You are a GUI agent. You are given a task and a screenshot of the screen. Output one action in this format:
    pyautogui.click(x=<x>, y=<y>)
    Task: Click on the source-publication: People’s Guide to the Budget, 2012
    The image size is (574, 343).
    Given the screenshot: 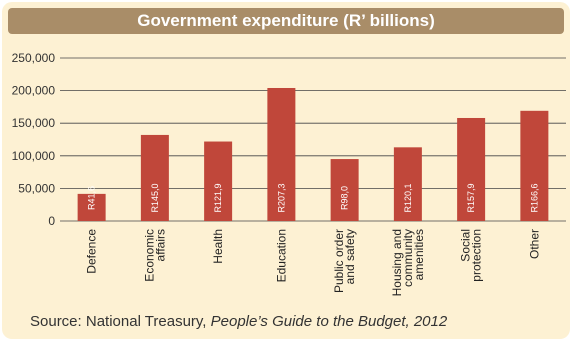 What is the action you would take?
    pyautogui.click(x=329, y=321)
    